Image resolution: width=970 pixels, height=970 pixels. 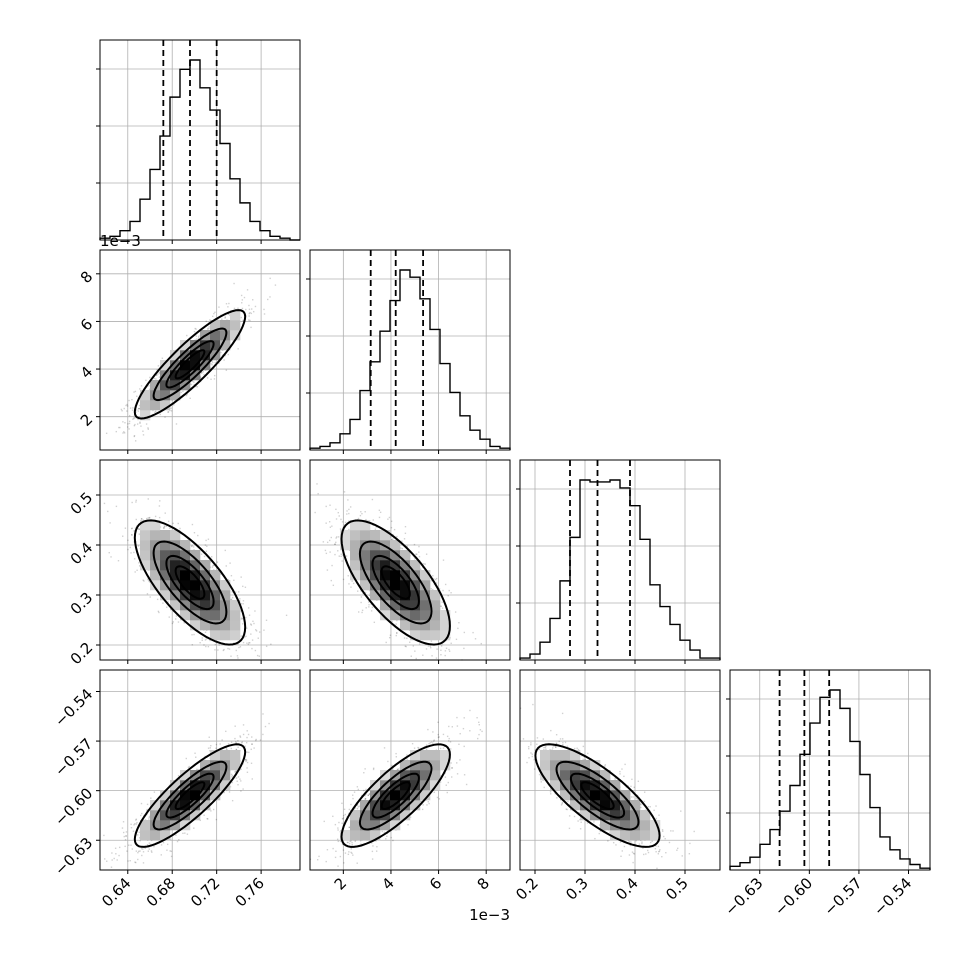 What do you see at coordinates (82, 504) in the screenshot?
I see `y-tick-label: 0.5` at bounding box center [82, 504].